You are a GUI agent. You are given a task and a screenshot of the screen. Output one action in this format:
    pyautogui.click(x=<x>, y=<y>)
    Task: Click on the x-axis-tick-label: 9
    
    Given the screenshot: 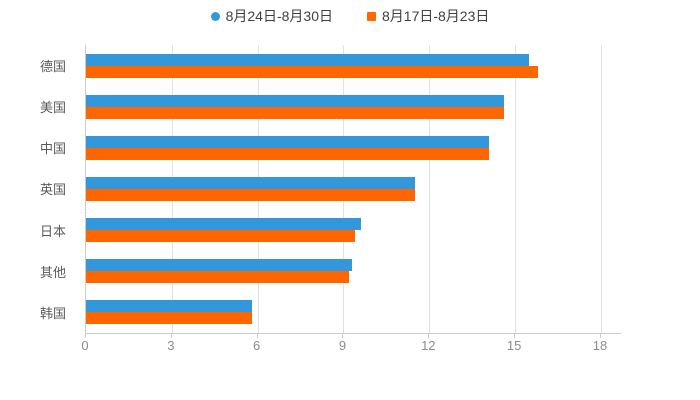 What is the action you would take?
    pyautogui.click(x=342, y=345)
    